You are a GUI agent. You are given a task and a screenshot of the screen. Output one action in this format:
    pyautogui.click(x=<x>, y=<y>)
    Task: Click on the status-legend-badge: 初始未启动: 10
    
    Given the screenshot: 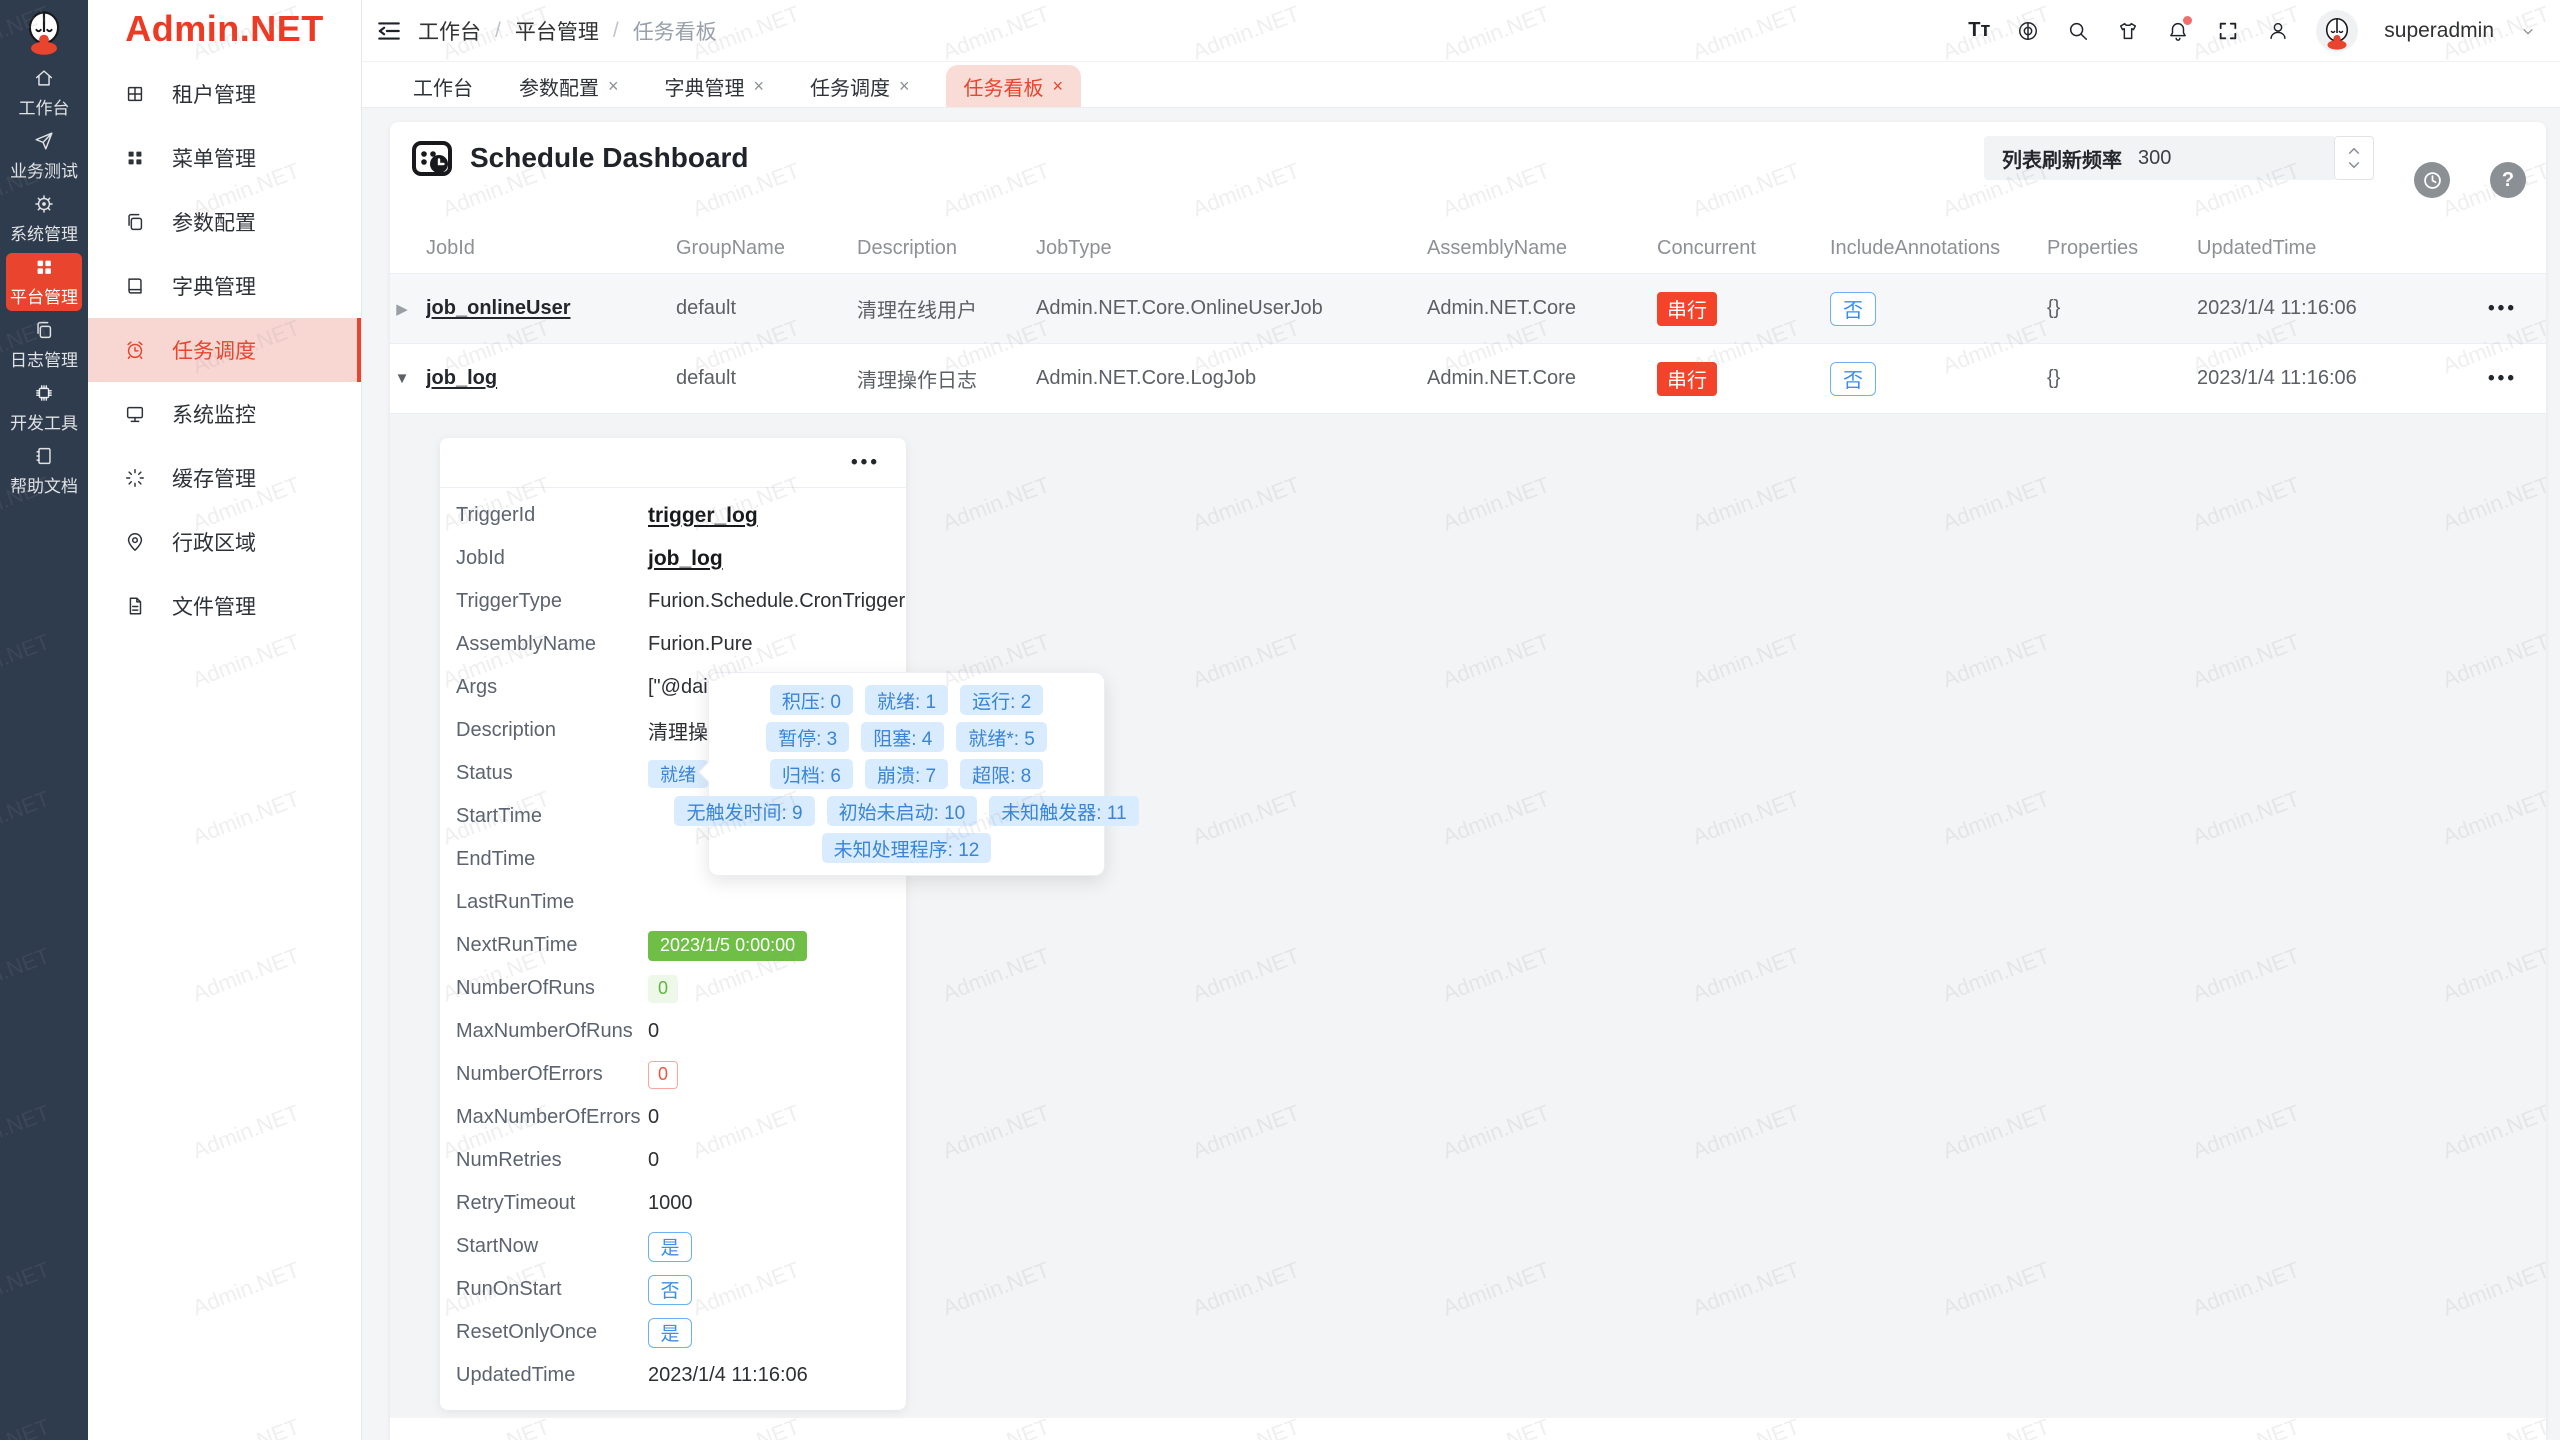 What is the action you would take?
    pyautogui.click(x=902, y=811)
    